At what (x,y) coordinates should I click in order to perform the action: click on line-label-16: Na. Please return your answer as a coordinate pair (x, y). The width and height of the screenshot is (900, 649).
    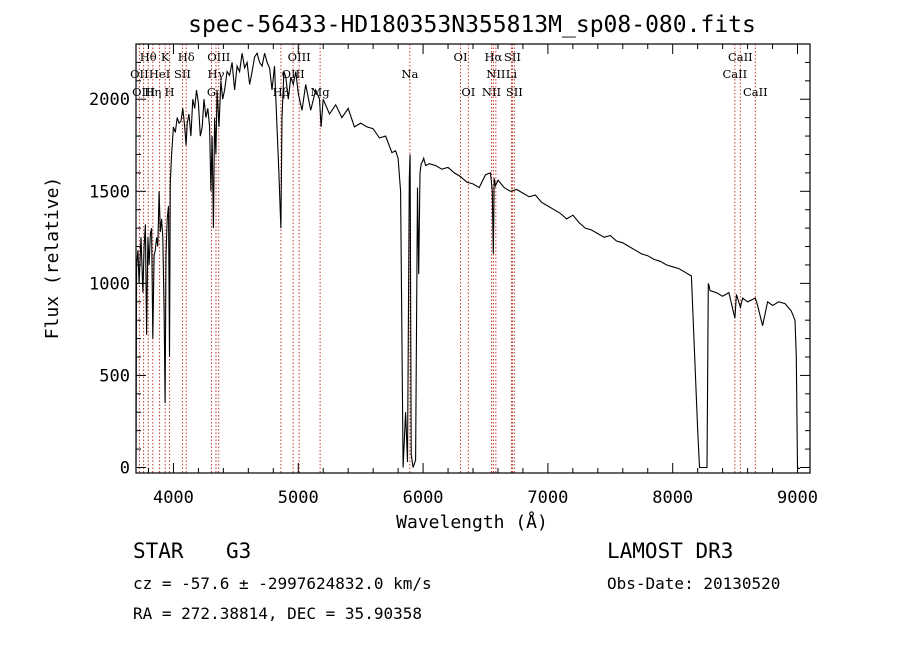
    Looking at the image, I should click on (409, 74).